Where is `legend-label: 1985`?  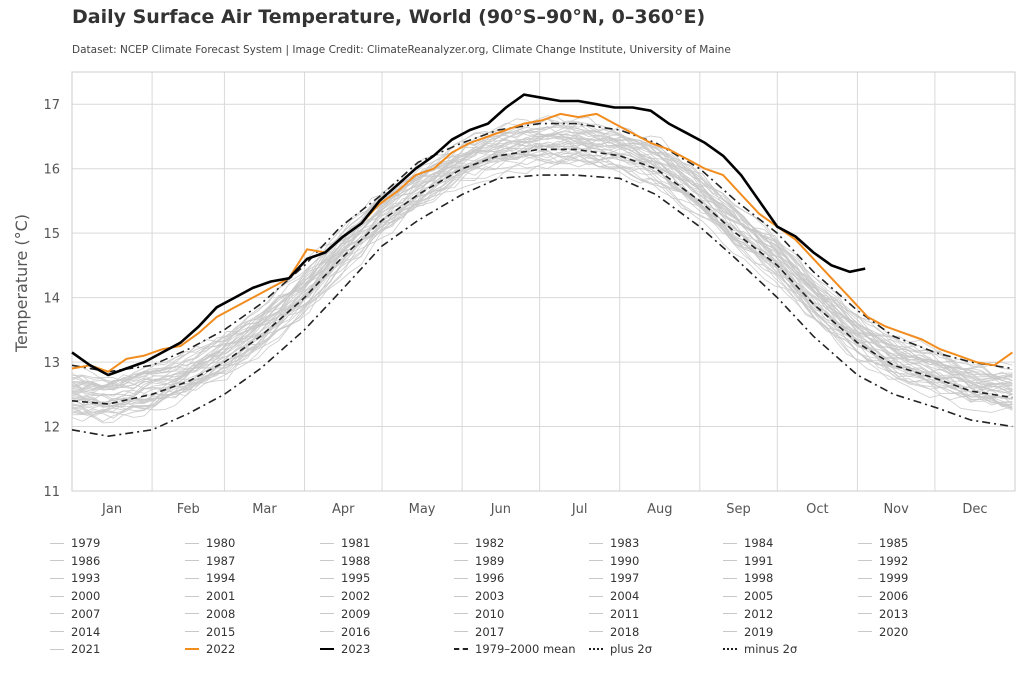 legend-label: 1985 is located at coordinates (894, 543).